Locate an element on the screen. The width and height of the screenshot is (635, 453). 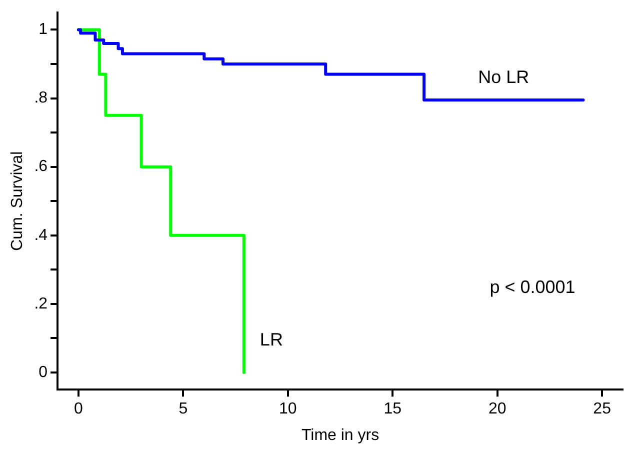
y-tick-label: .6 is located at coordinates (41, 167).